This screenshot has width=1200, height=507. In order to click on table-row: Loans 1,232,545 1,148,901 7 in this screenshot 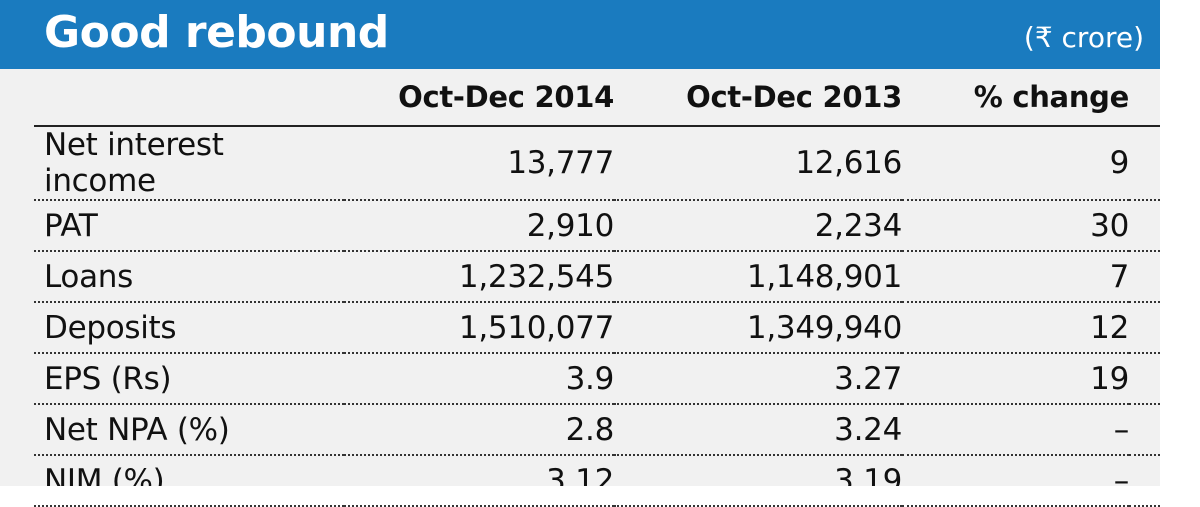, I will do `click(597, 277)`.